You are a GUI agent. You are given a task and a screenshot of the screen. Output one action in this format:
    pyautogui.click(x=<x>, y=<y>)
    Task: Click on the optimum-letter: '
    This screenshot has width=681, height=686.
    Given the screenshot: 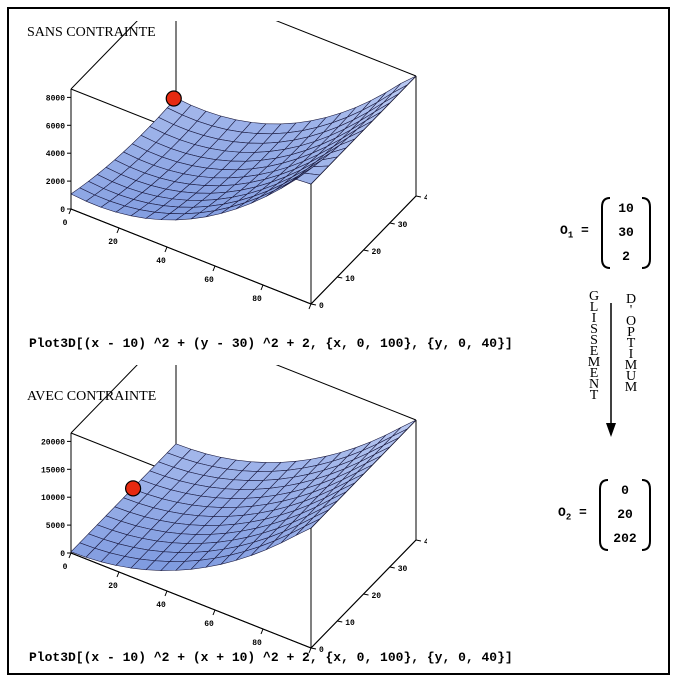 What is the action you would take?
    pyautogui.click(x=631, y=310)
    